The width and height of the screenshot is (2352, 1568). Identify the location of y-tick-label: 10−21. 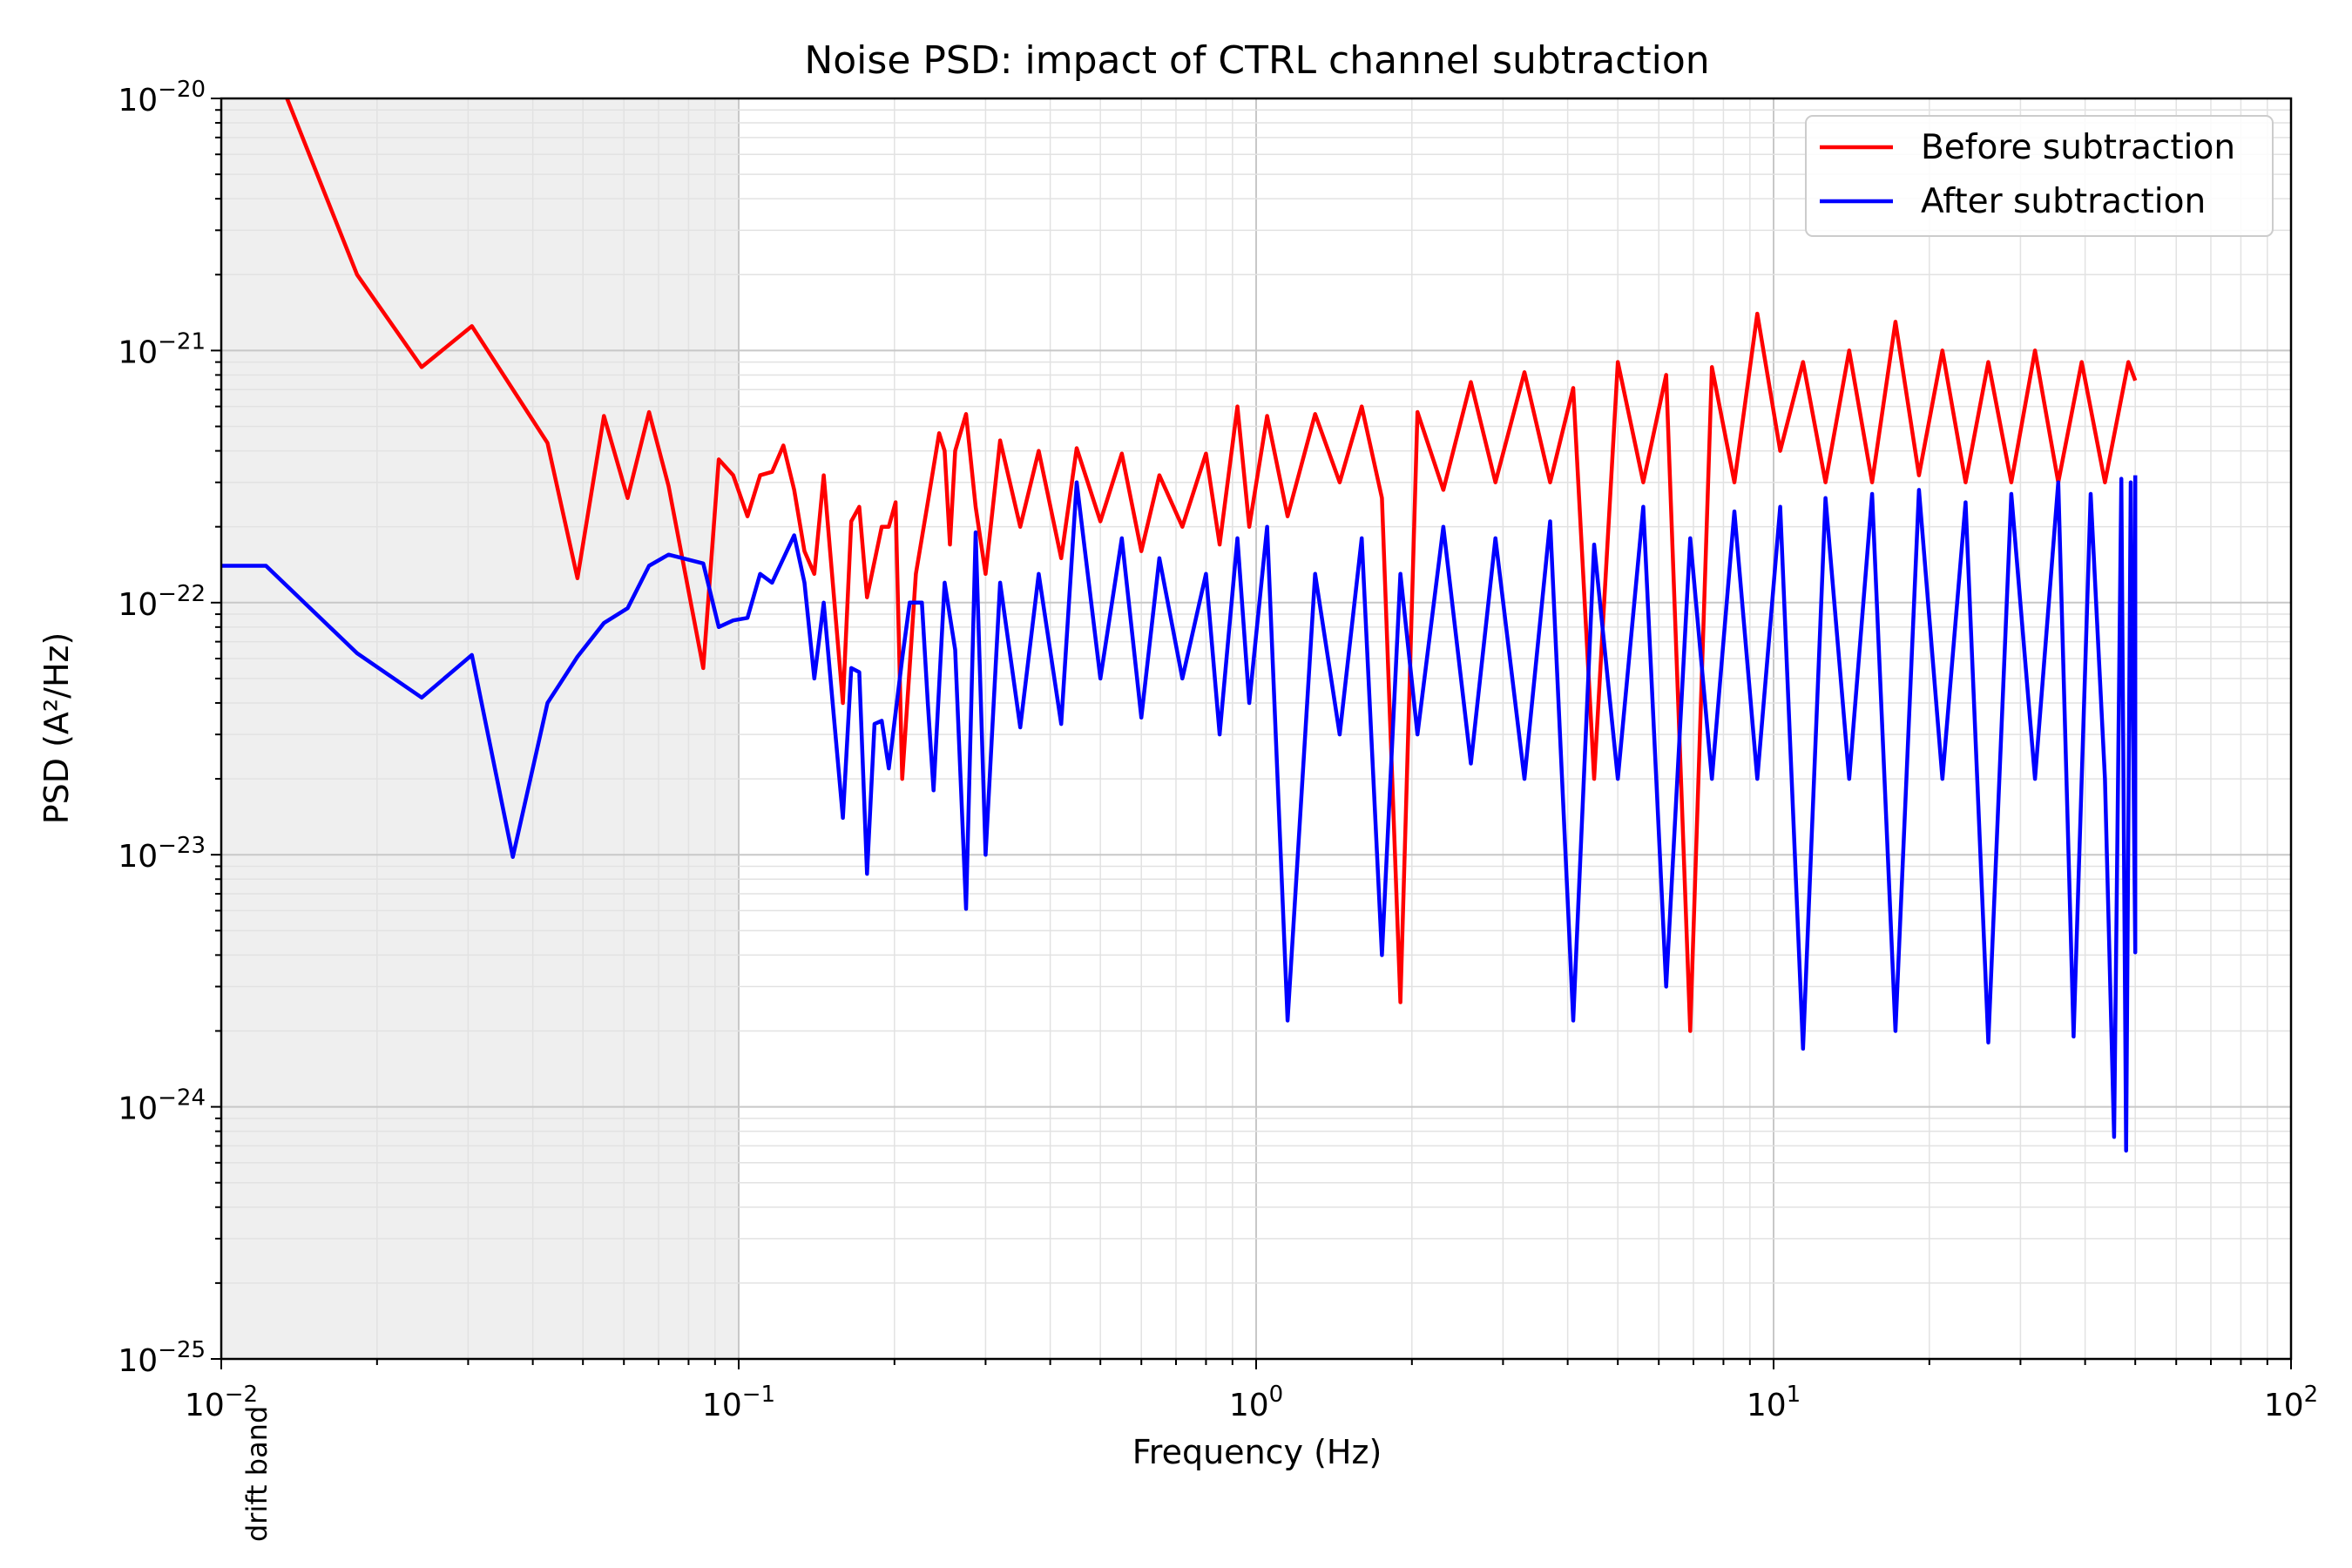
(162, 349).